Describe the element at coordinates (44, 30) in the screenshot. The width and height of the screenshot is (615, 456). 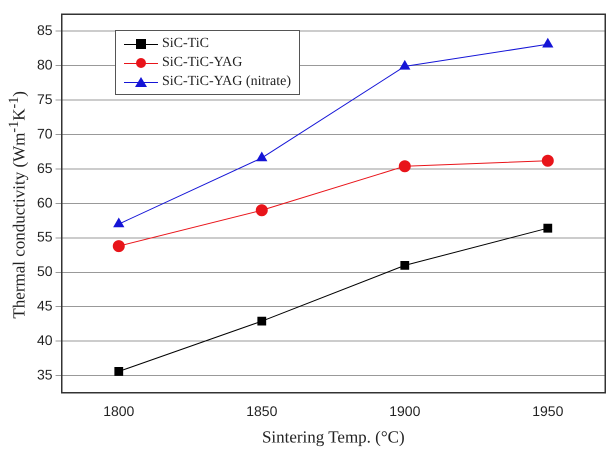
I see `y-tick-label: 85` at that location.